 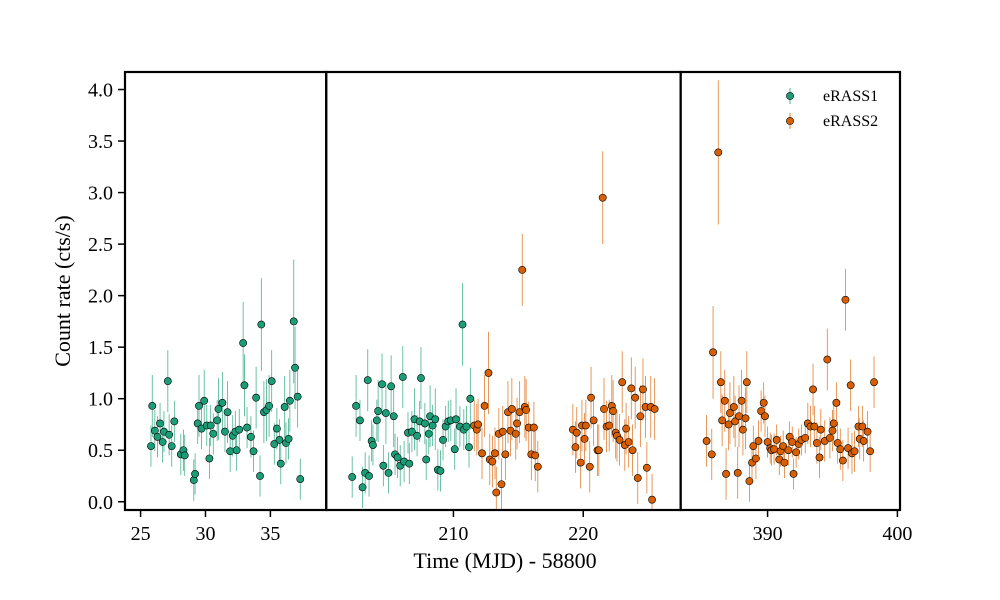 What do you see at coordinates (100, 503) in the screenshot?
I see `y-tick-label: 0.0` at bounding box center [100, 503].